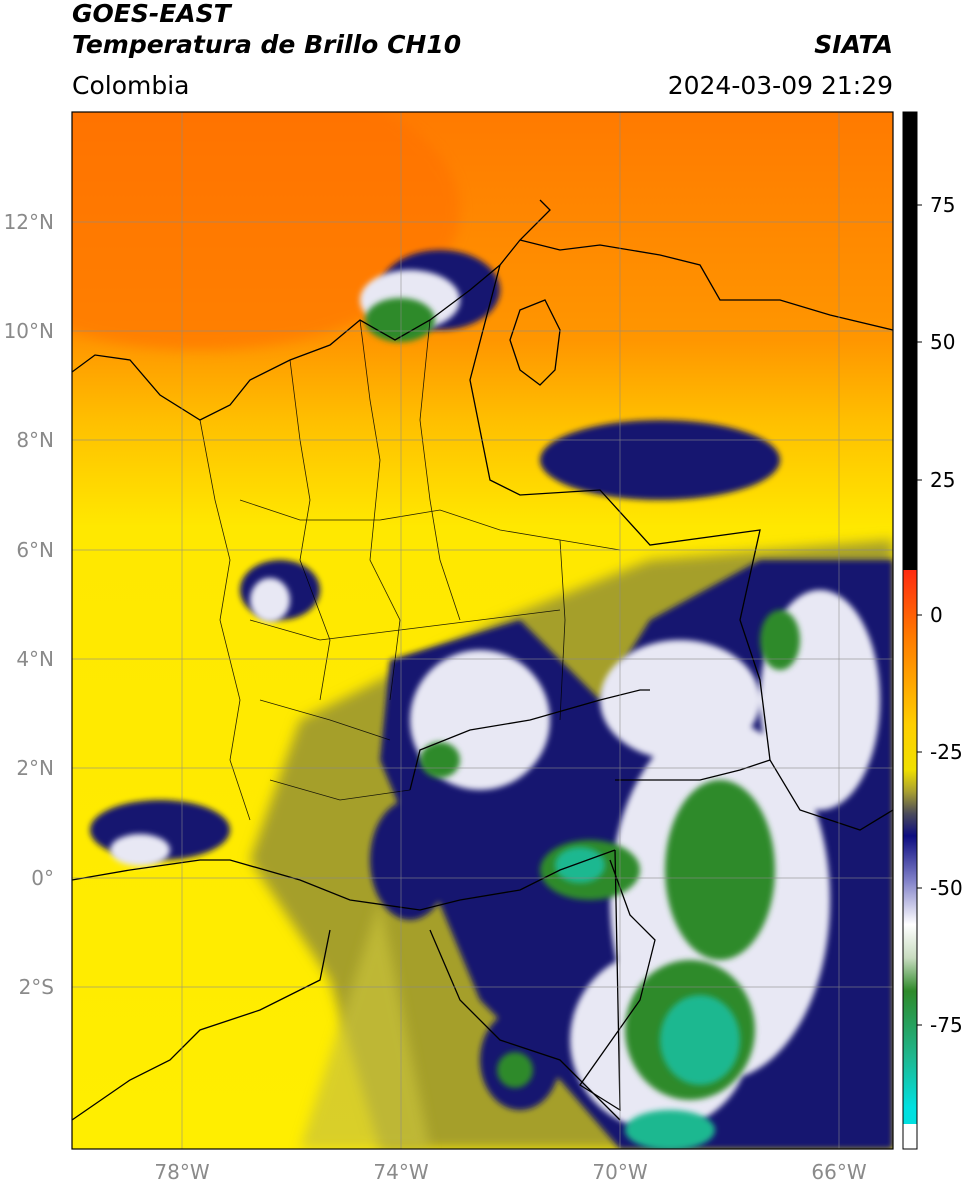 The image size is (966, 1190). Describe the element at coordinates (28, 222) in the screenshot. I see `lat-label-12n: 12°N` at that location.